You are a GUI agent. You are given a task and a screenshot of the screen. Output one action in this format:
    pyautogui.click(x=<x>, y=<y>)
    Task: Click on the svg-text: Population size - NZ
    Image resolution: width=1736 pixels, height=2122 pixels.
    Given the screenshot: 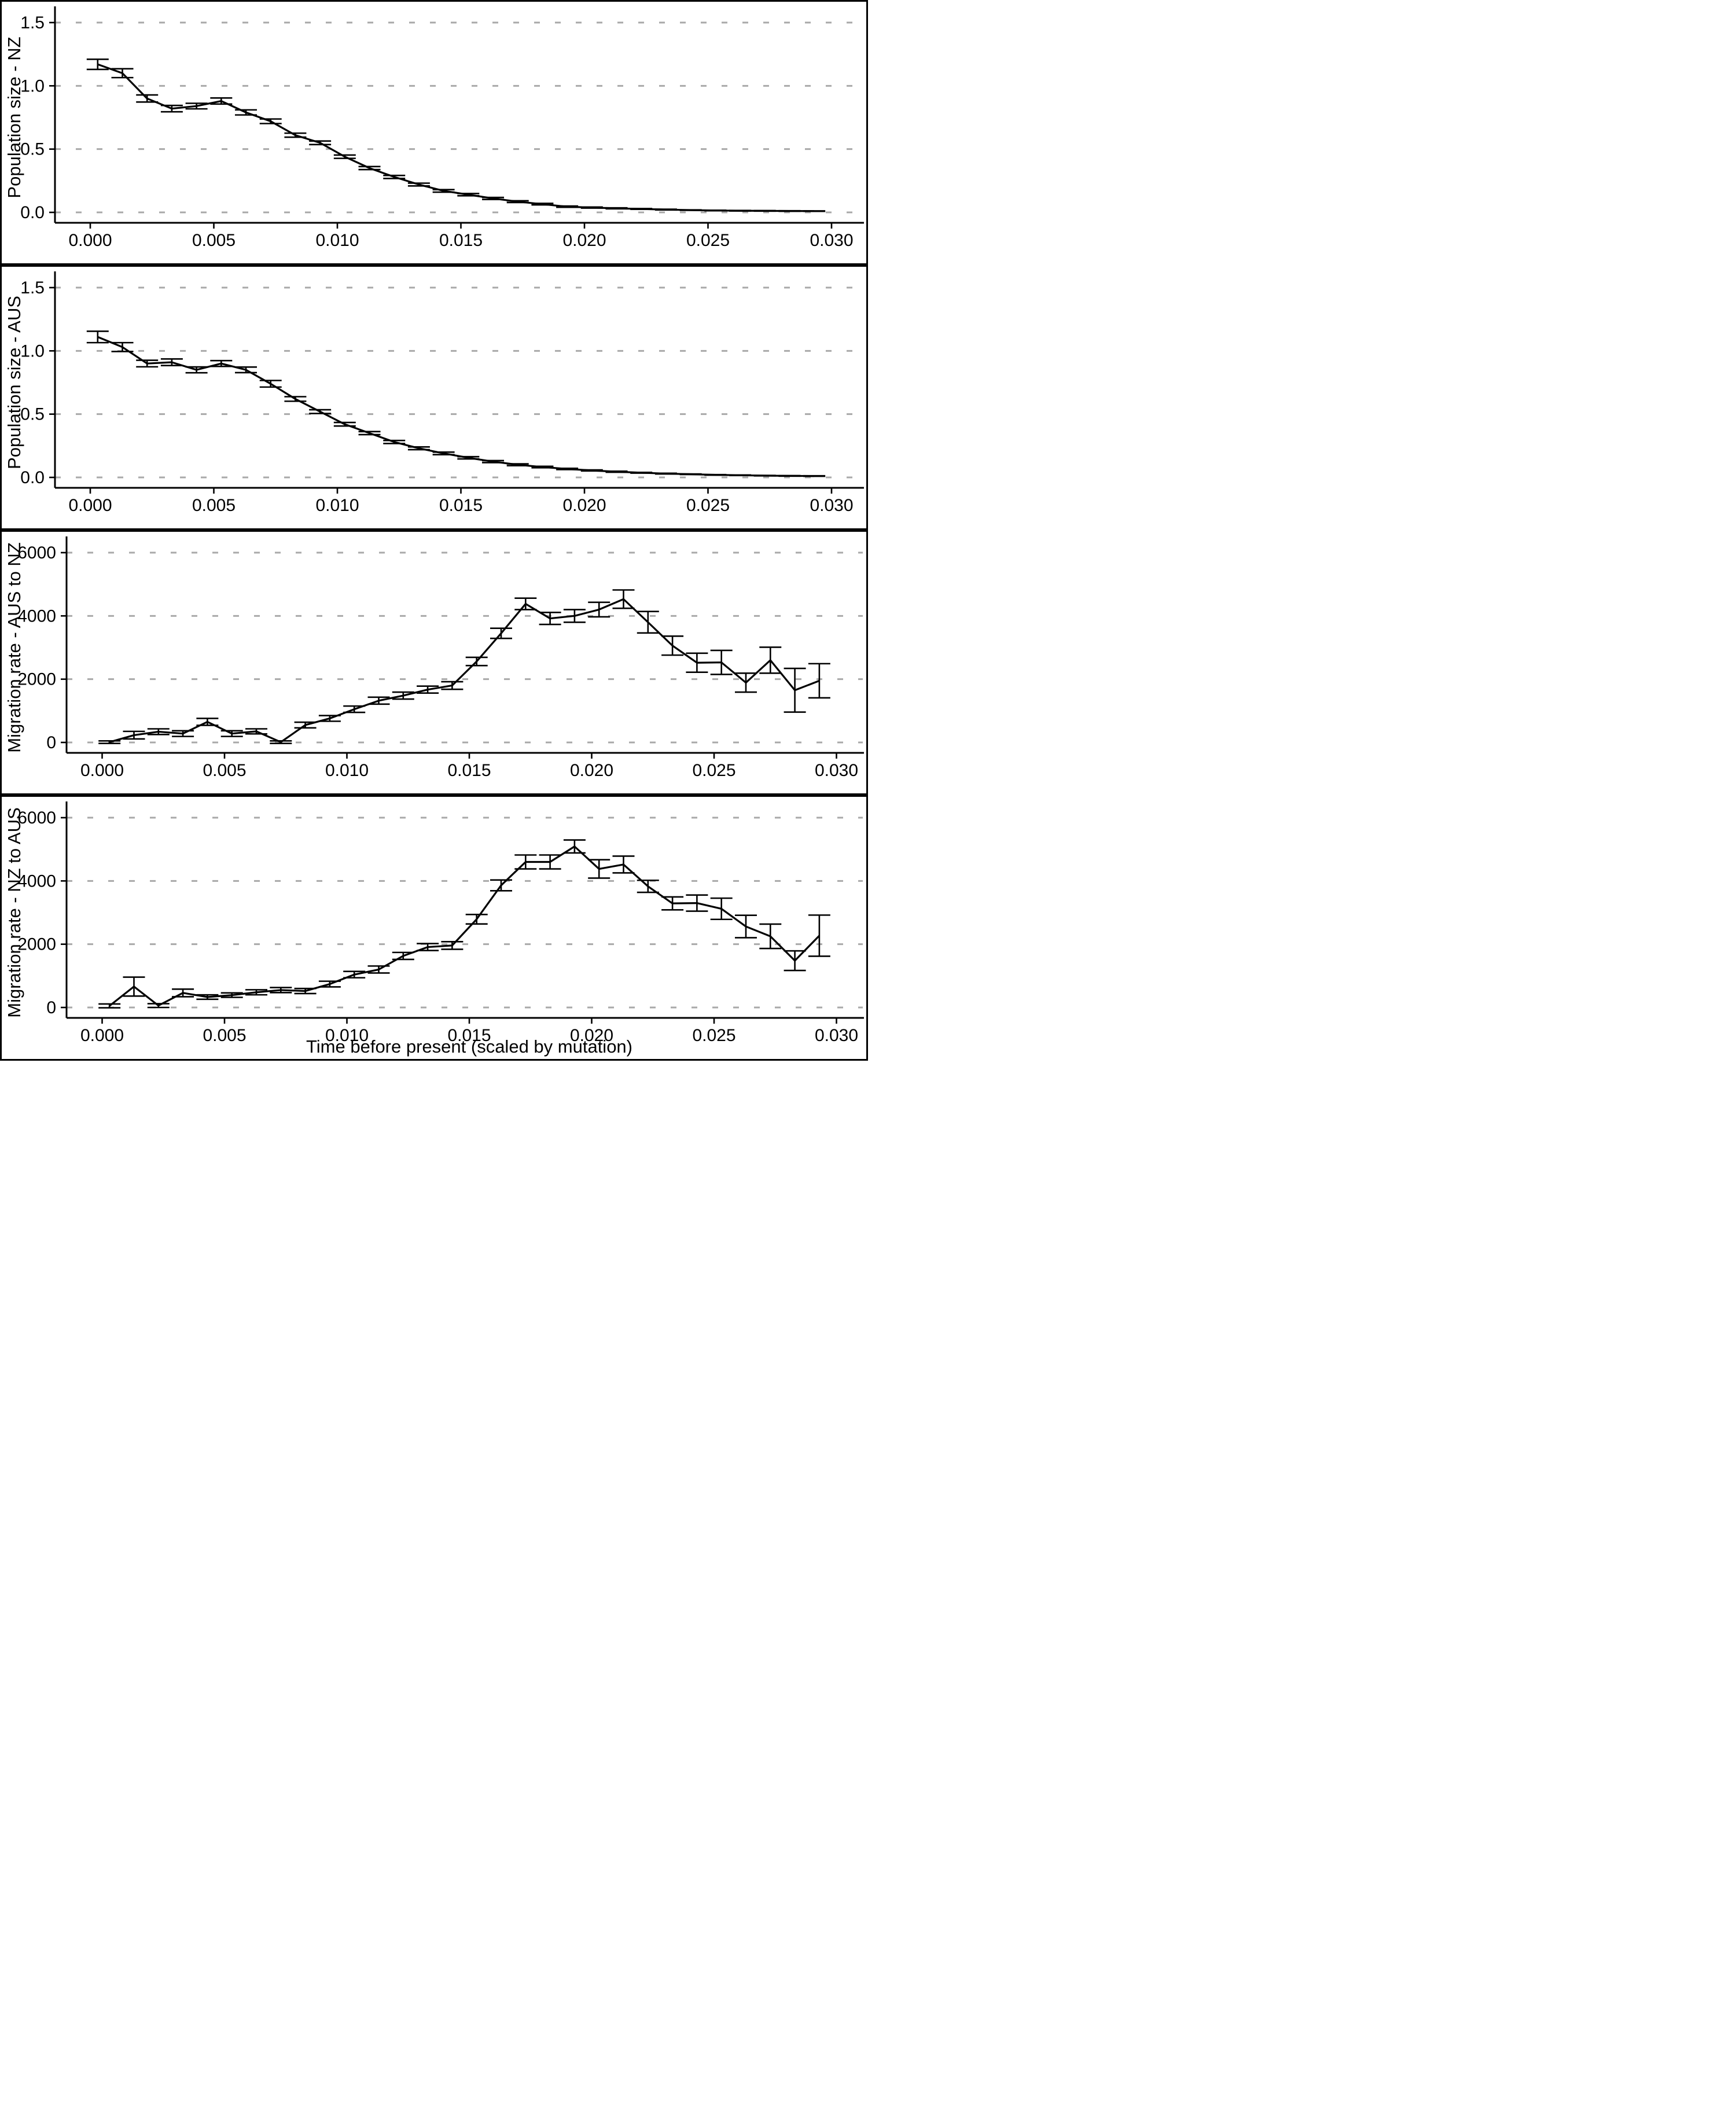 What is the action you would take?
    pyautogui.click(x=14, y=117)
    